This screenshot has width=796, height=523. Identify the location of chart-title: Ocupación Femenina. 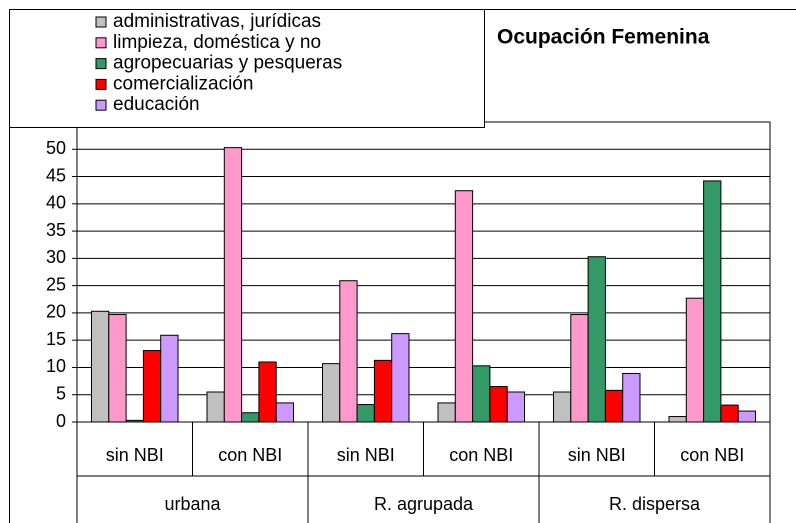
(603, 37).